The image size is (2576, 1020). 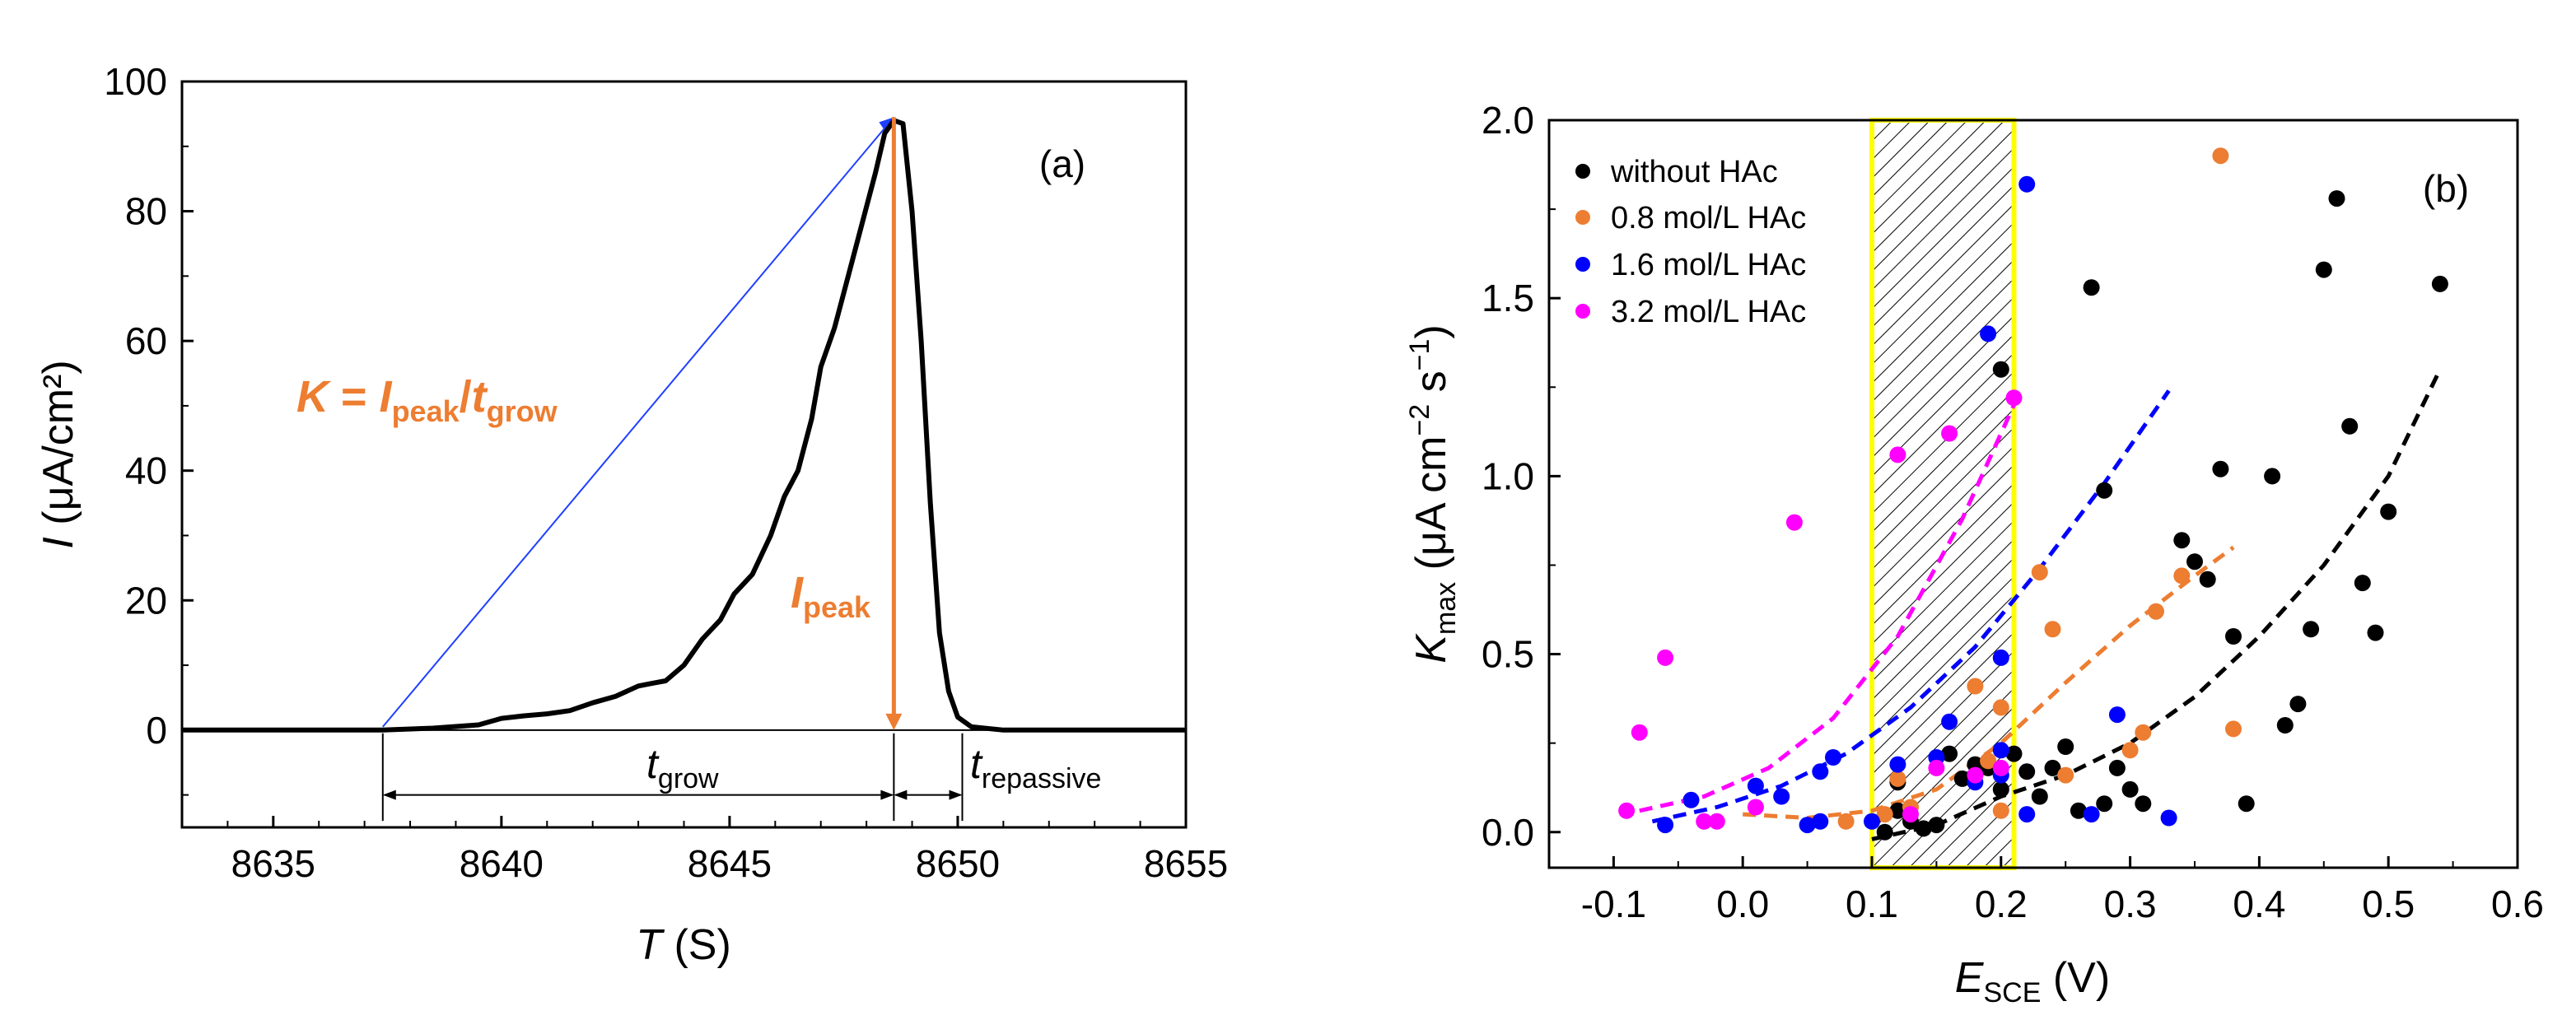 What do you see at coordinates (1582, 311) in the screenshot?
I see `legend-marker-3-2-hac` at bounding box center [1582, 311].